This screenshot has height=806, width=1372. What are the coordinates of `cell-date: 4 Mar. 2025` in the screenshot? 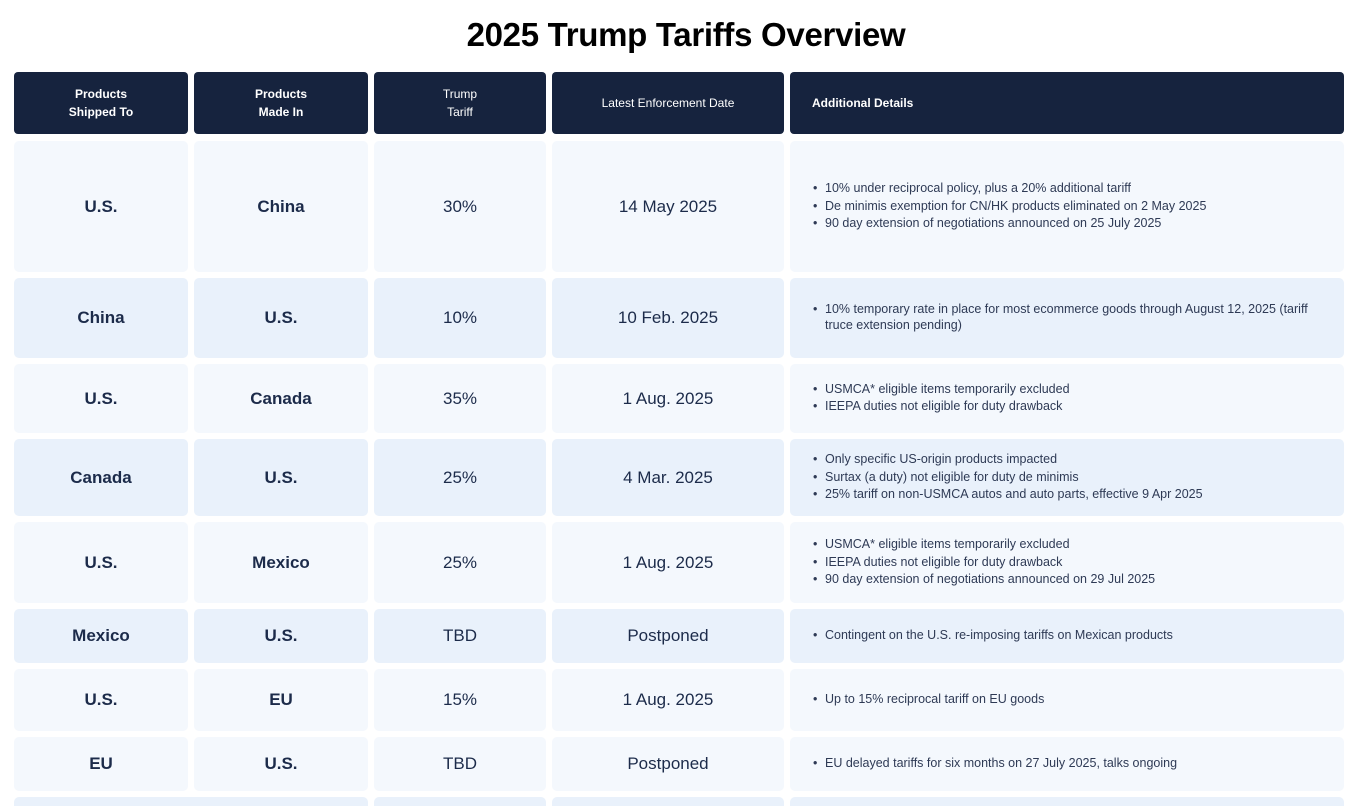 It's located at (668, 477).